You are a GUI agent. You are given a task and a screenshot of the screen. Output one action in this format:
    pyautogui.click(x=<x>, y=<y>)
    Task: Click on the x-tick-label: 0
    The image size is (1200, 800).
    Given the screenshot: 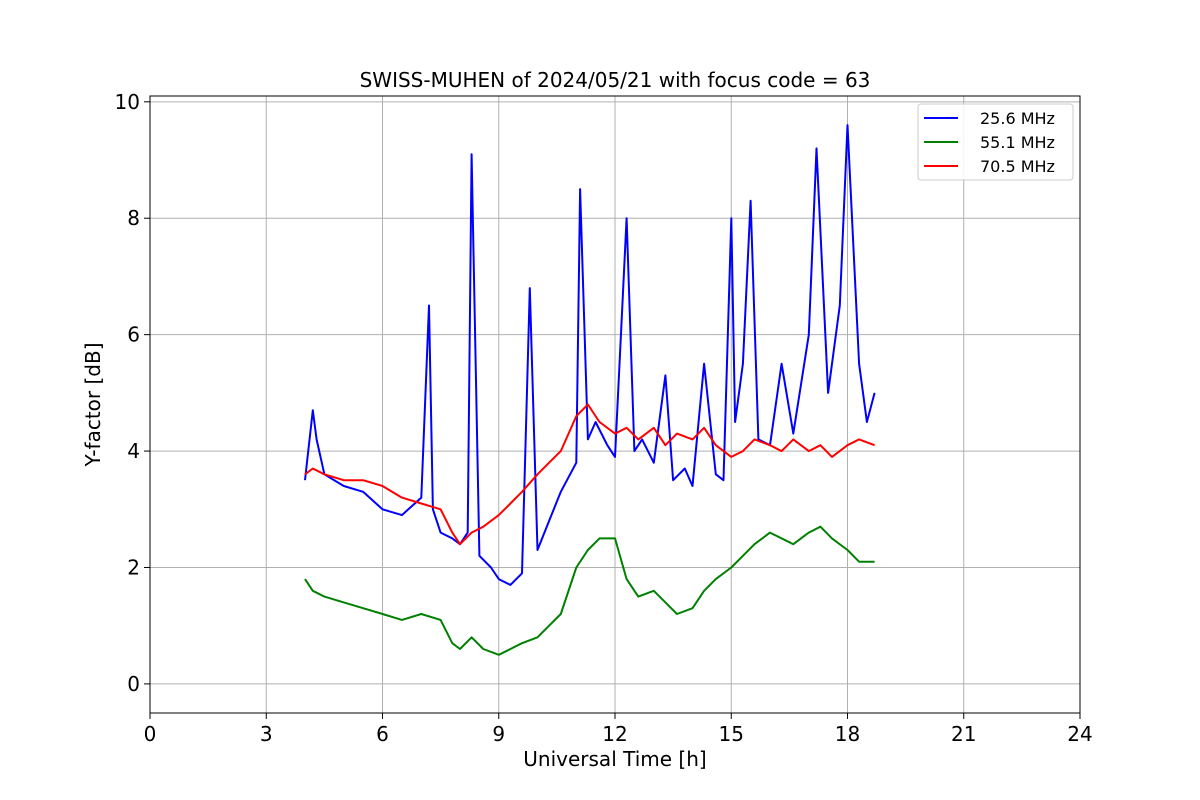 What is the action you would take?
    pyautogui.click(x=150, y=734)
    